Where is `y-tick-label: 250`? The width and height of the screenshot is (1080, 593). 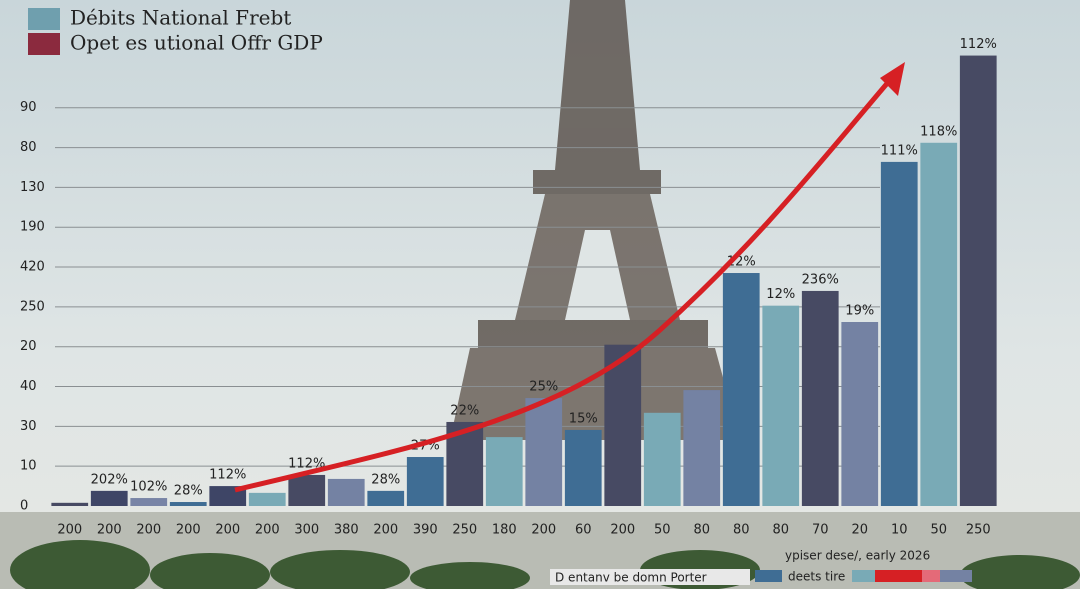
y-tick-label: 250 is located at coordinates (32, 306).